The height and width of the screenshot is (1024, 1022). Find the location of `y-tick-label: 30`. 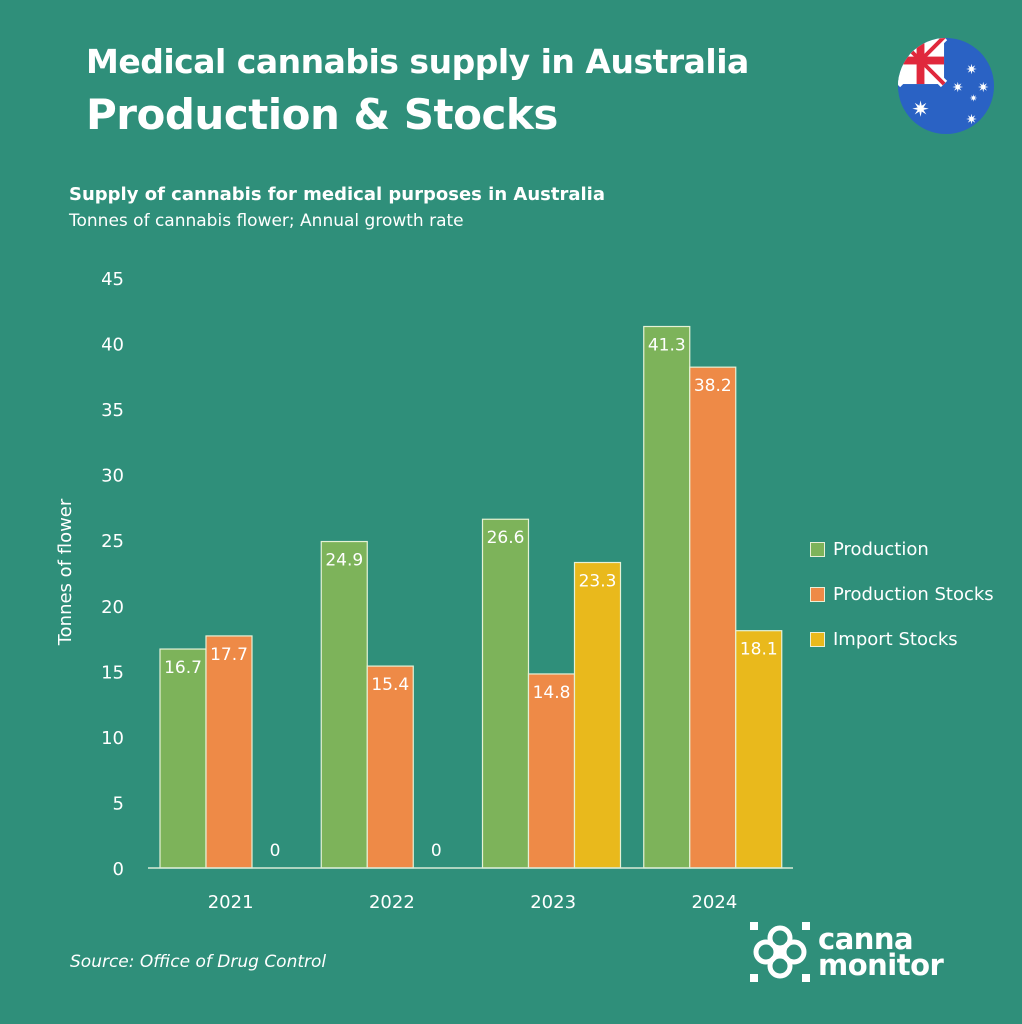

y-tick-label: 30 is located at coordinates (112, 476).